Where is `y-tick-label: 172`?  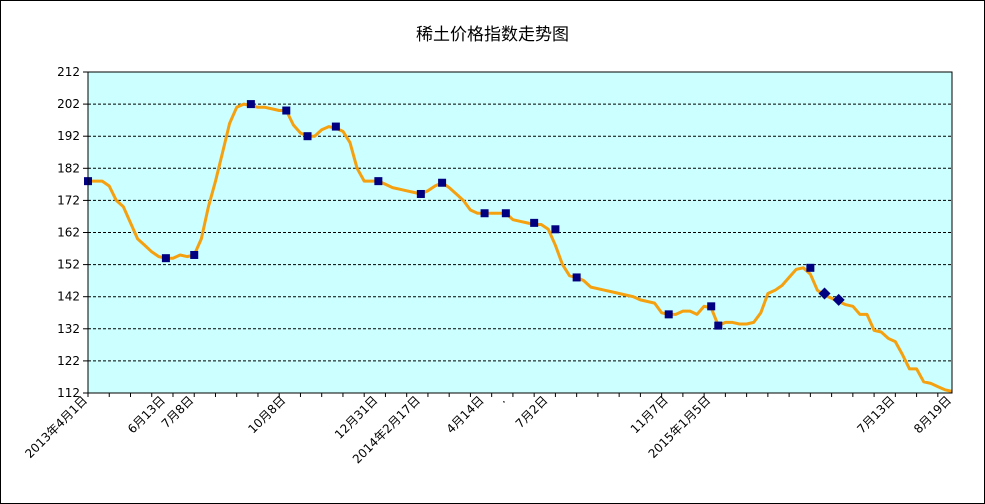 y-tick-label: 172 is located at coordinates (68, 200).